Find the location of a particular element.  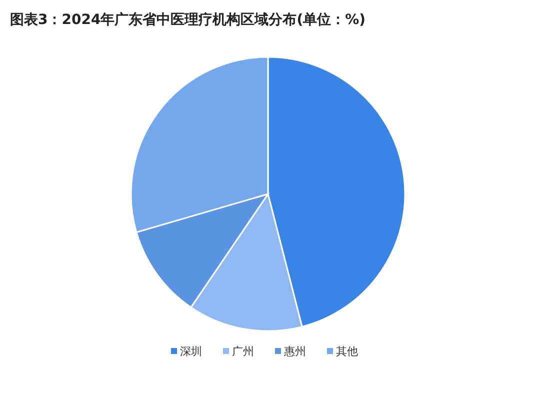

legend-label: 惠州 is located at coordinates (294, 351).